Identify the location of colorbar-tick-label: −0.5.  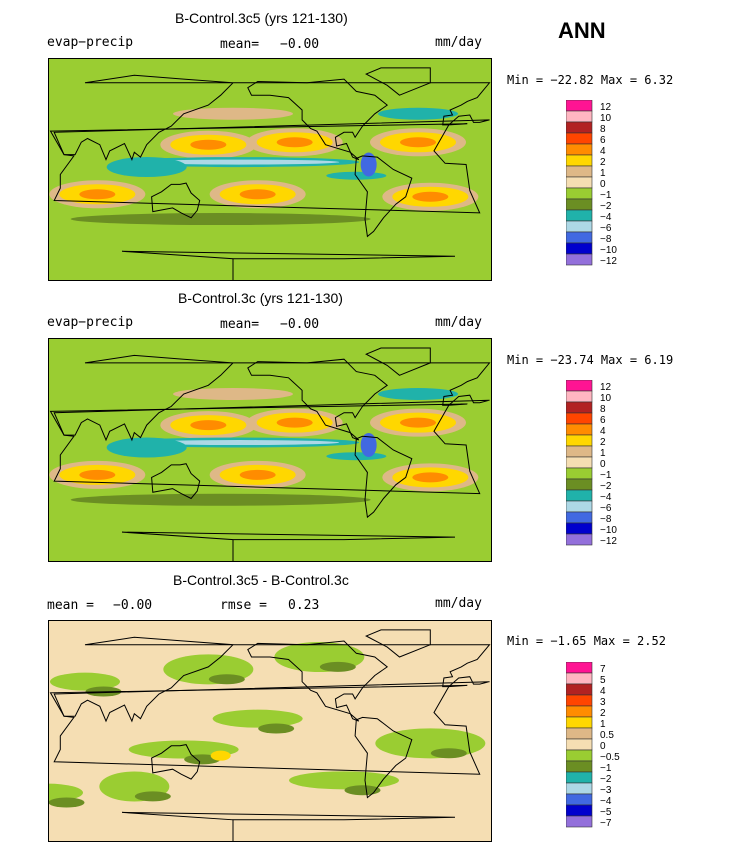
(610, 757).